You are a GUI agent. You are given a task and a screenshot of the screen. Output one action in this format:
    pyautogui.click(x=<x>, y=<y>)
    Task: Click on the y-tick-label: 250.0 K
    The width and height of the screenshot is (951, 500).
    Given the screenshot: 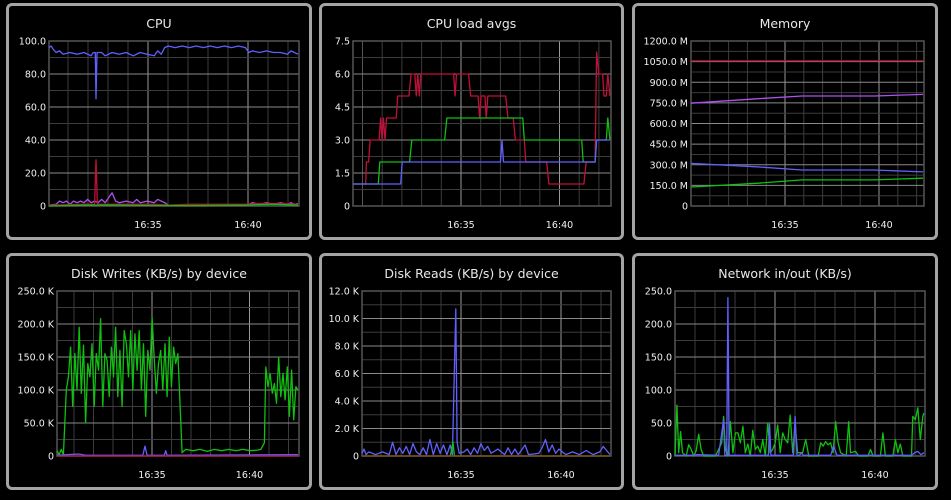 What is the action you would take?
    pyautogui.click(x=36, y=292)
    